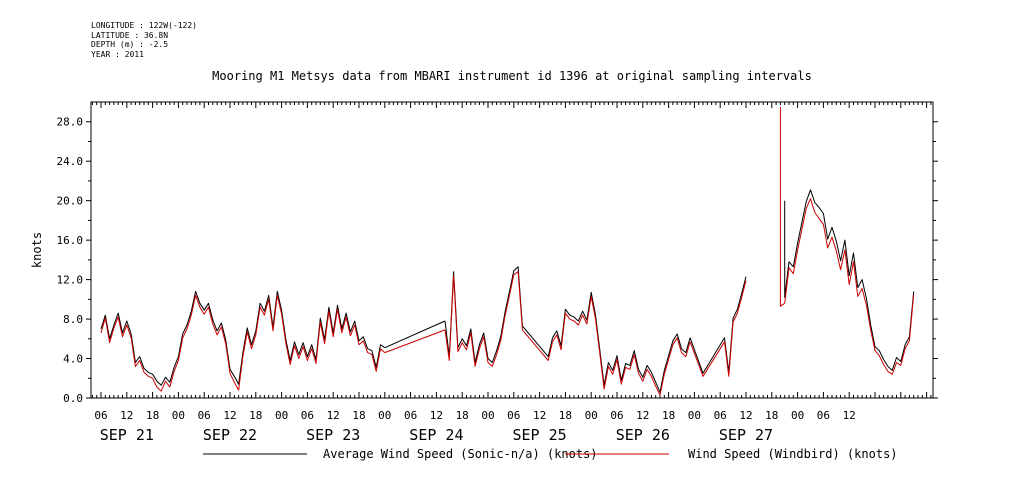 The height and width of the screenshot is (504, 1009). What do you see at coordinates (70, 201) in the screenshot?
I see `y-tick-label: 20.0` at bounding box center [70, 201].